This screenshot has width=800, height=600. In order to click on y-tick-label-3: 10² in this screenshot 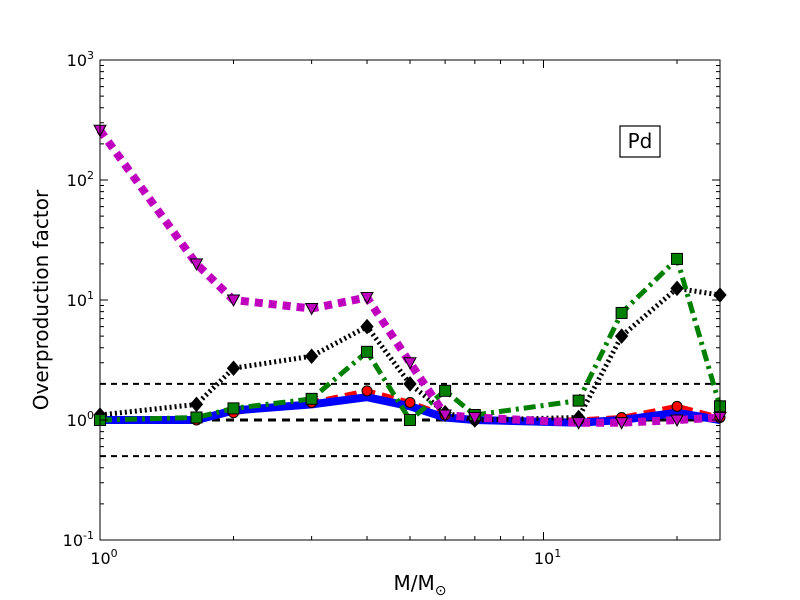, I will do `click(80, 179)`.